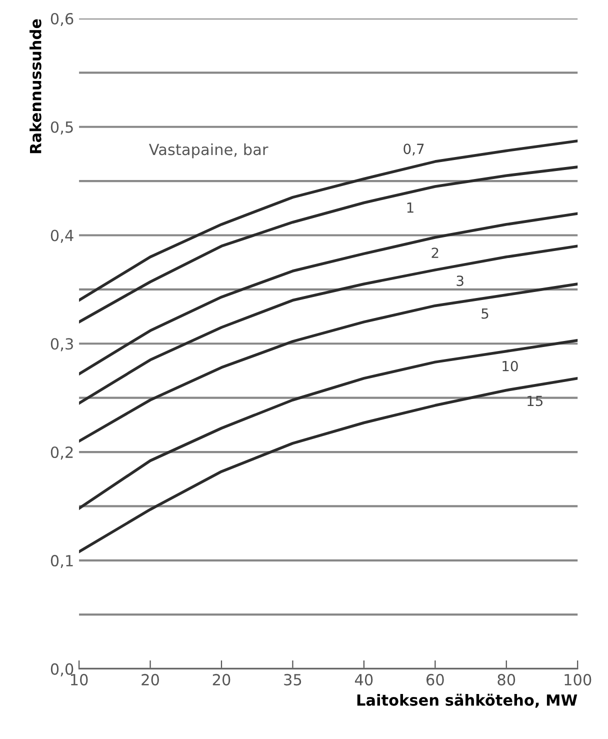  Describe the element at coordinates (36, 86) in the screenshot. I see `y-axis-title: Rakennussuhde` at that location.